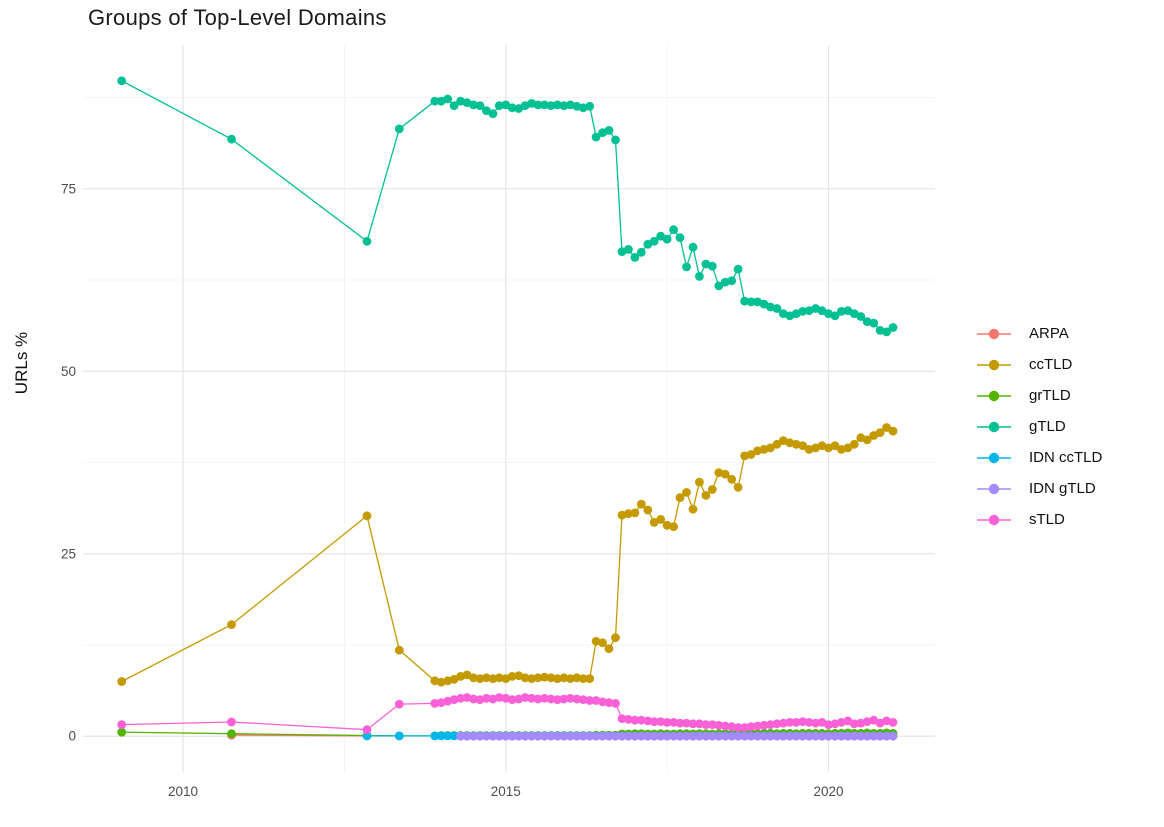 Image resolution: width=1164 pixels, height=827 pixels. I want to click on legend-item-gtld: gTLD, so click(1038, 426).